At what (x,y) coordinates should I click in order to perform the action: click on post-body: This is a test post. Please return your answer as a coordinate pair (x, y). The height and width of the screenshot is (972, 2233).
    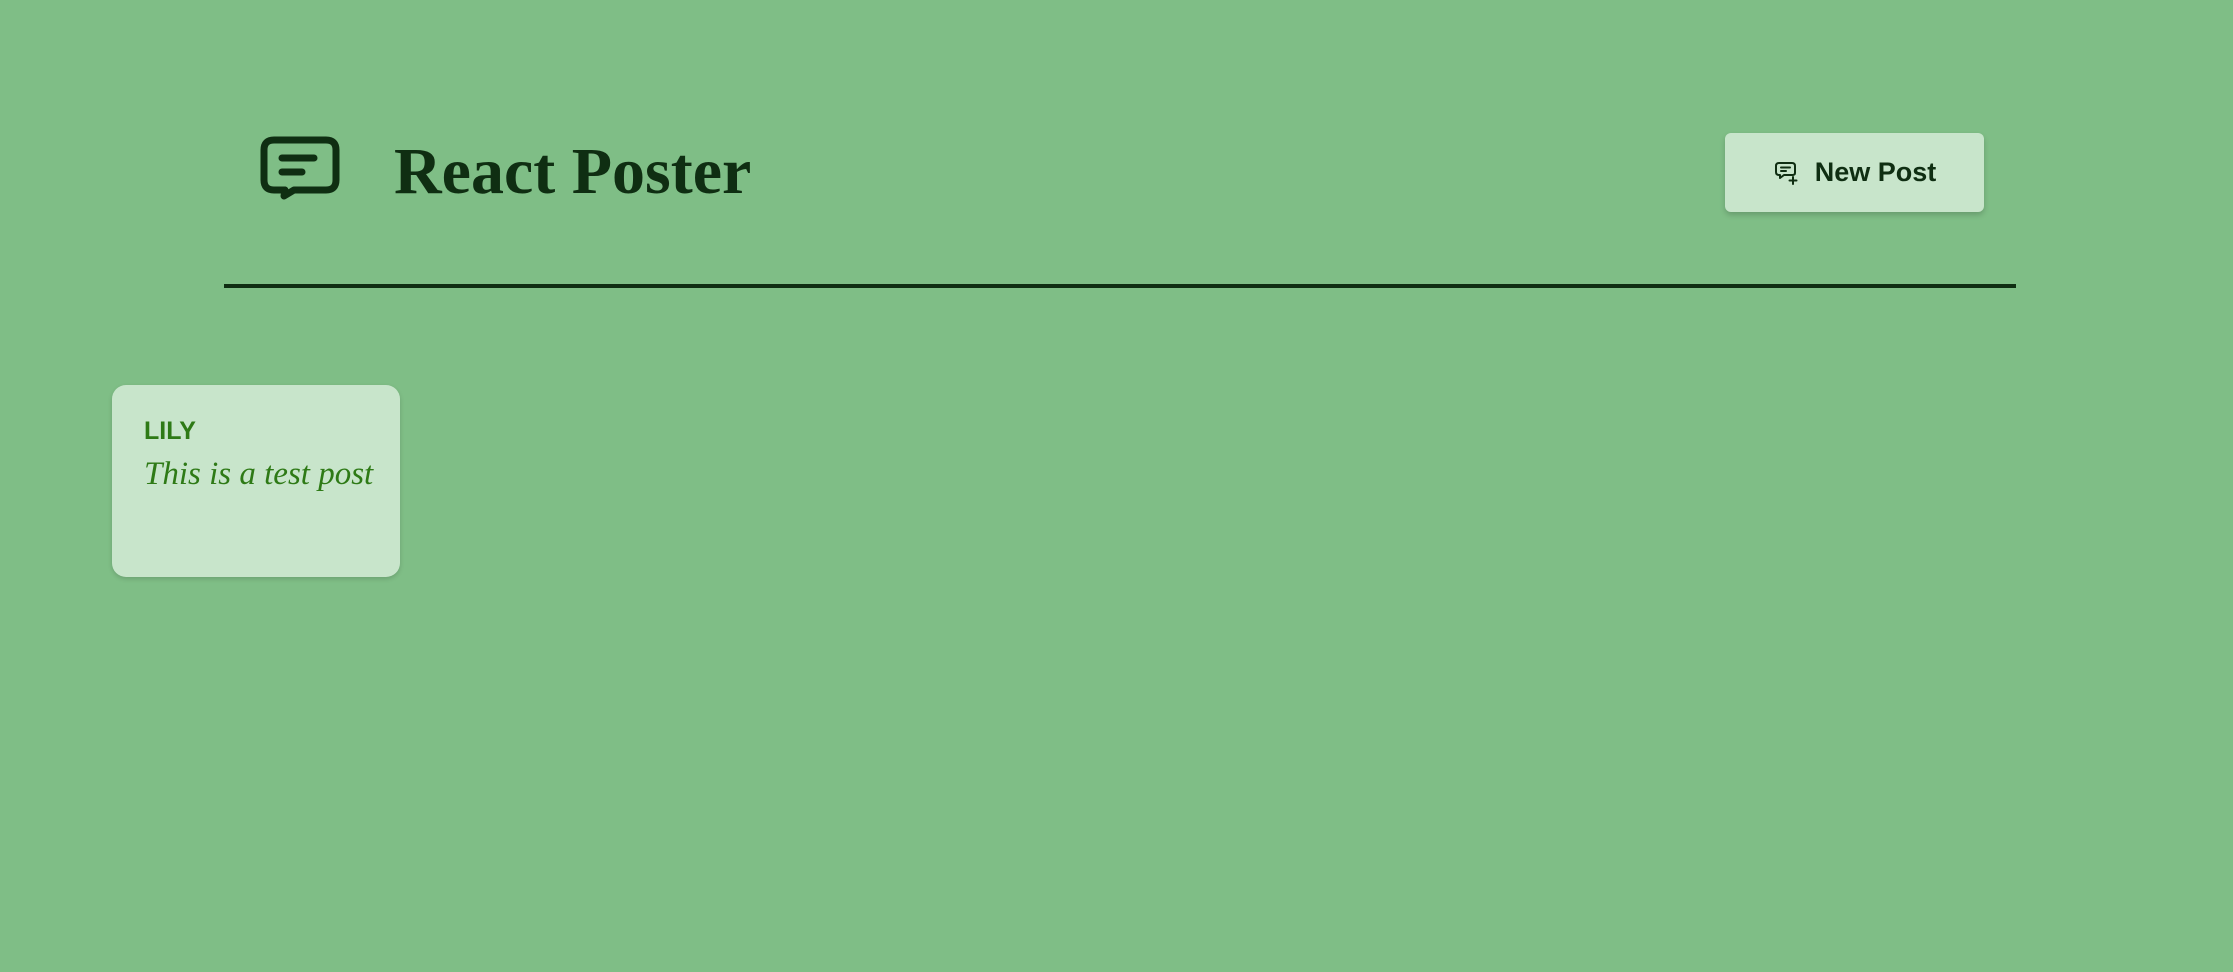
    Looking at the image, I should click on (259, 474).